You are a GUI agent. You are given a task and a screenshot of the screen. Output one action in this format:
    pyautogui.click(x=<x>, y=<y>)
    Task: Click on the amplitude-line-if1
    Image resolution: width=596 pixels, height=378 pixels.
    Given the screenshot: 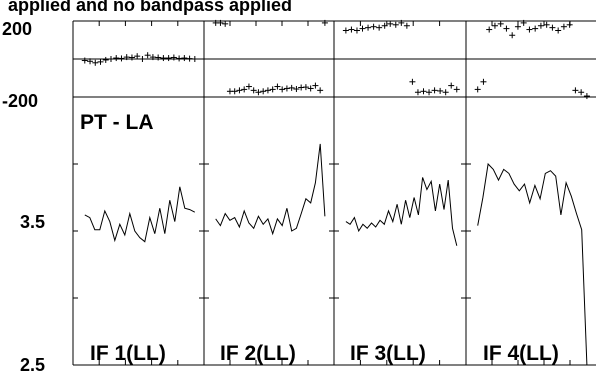 What is the action you would take?
    pyautogui.click(x=140, y=214)
    